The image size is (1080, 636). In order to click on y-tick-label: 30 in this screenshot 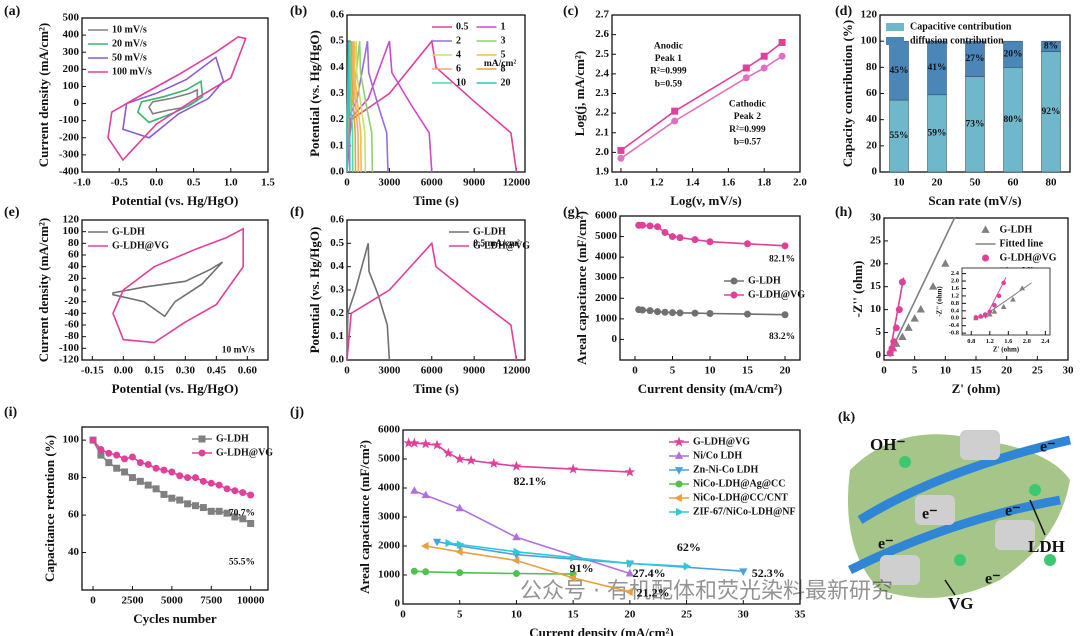, I will do `click(876, 218)`.